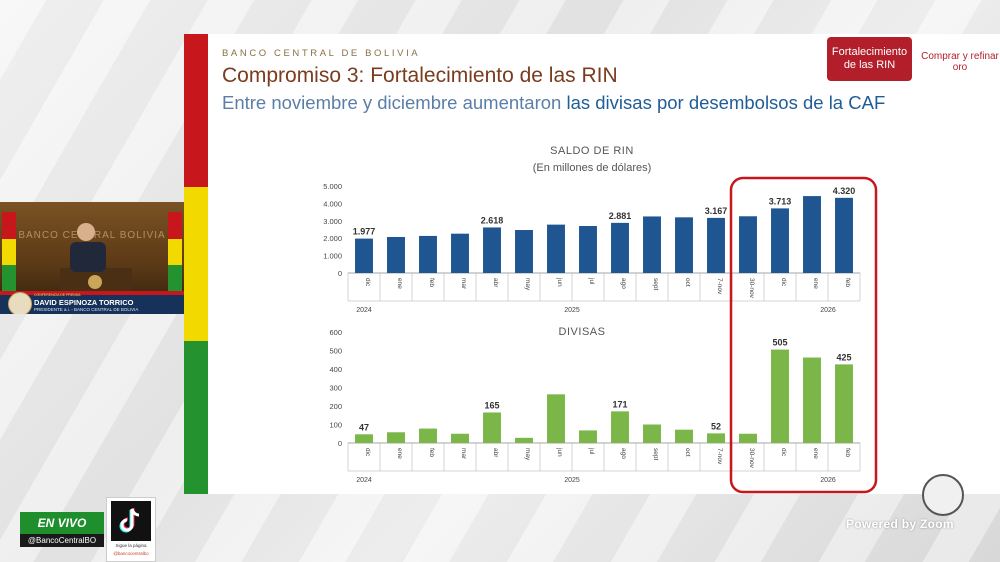  I want to click on divisas-xtick: oct, so click(687, 452).